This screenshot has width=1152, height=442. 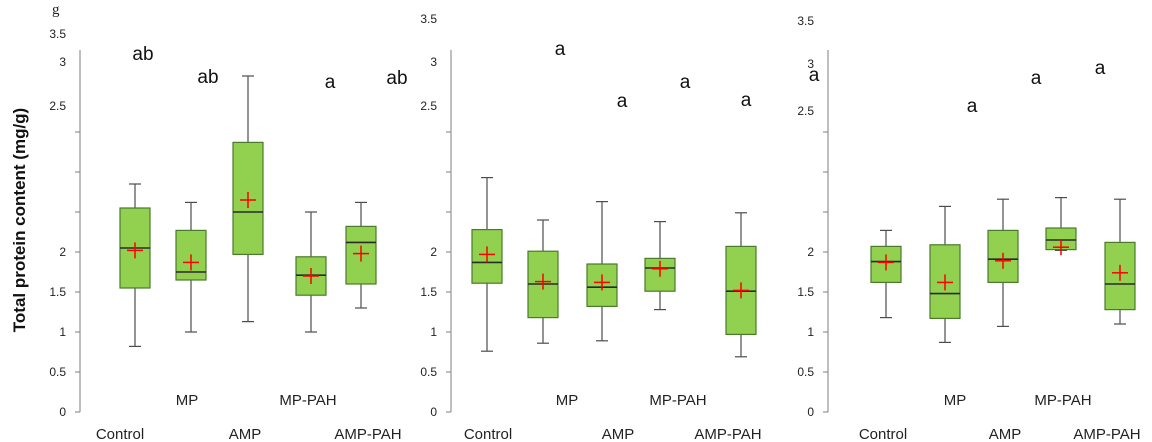 What do you see at coordinates (56, 10) in the screenshot?
I see `header-fragment: g` at bounding box center [56, 10].